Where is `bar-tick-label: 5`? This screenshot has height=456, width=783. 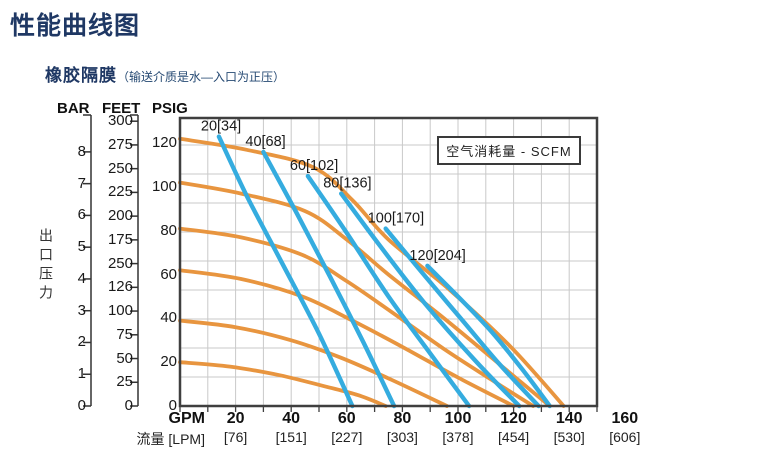 bar-tick-label: 5 is located at coordinates (81, 247).